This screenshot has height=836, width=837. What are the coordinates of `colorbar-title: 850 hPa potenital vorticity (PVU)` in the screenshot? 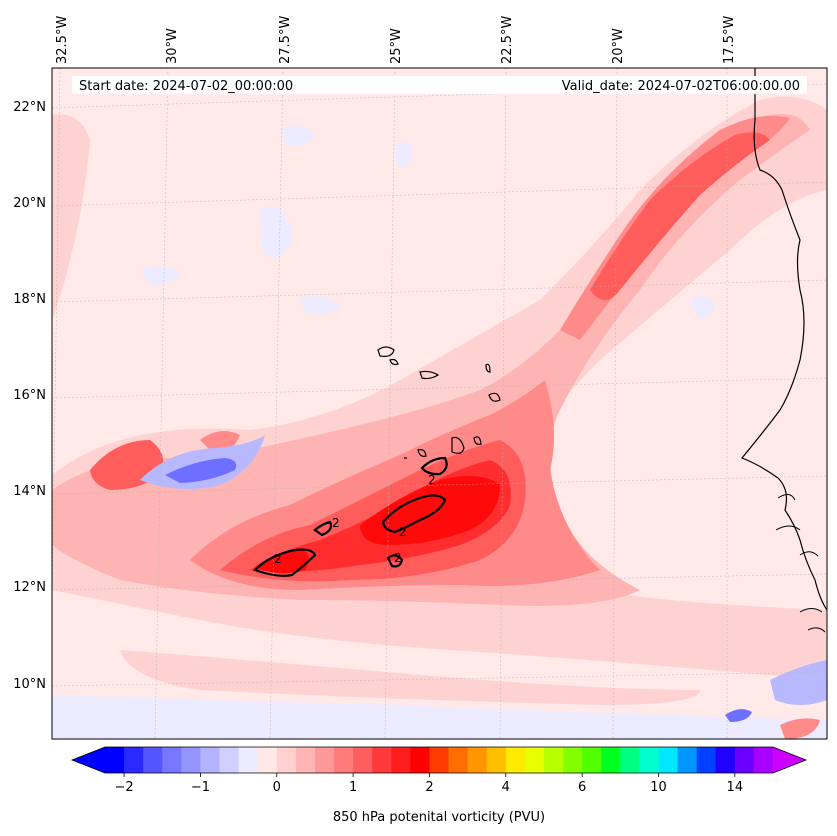 It's located at (439, 817).